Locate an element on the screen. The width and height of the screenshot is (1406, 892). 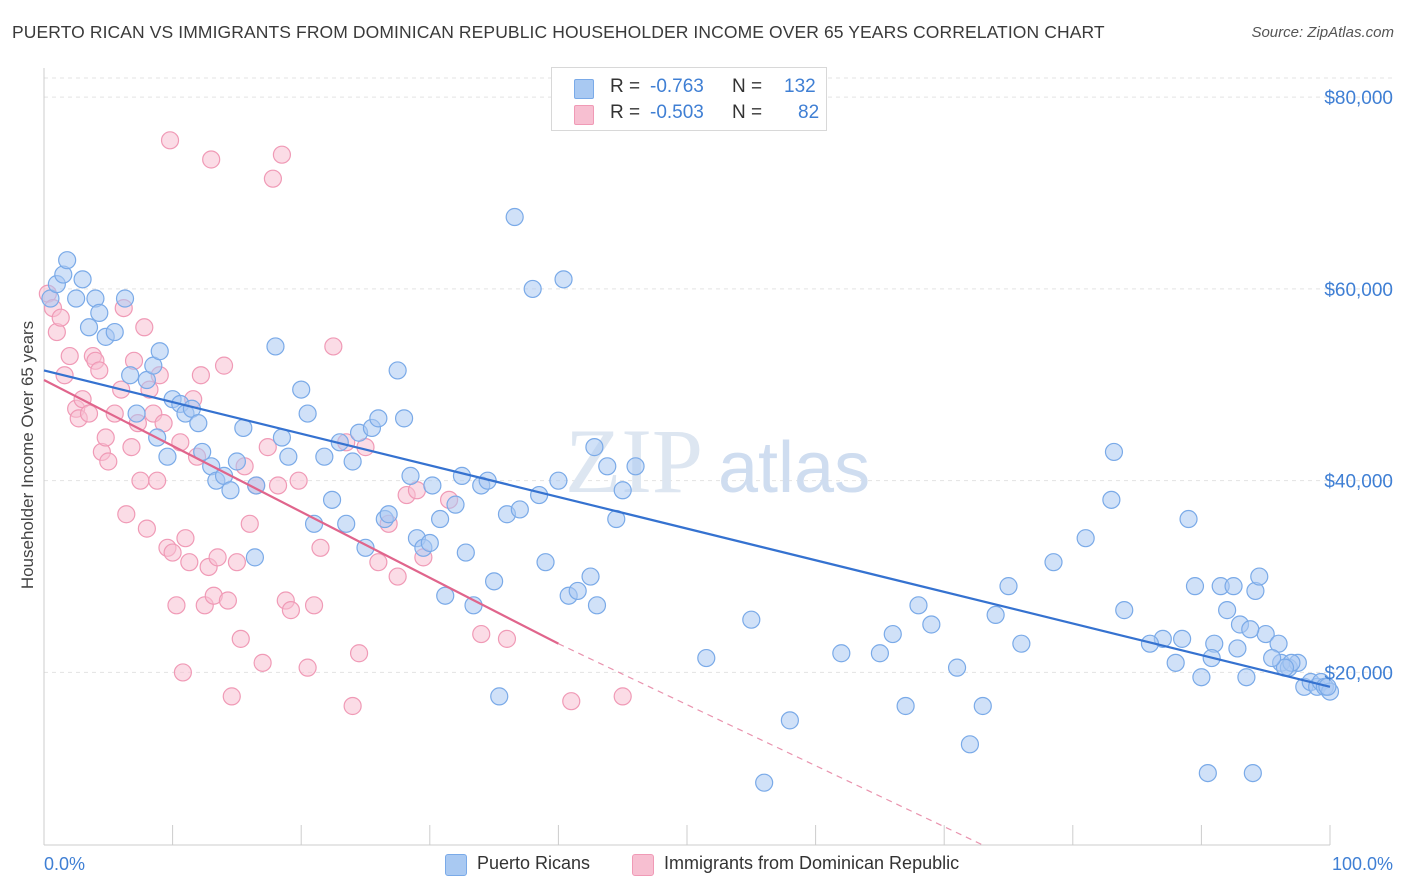
x-tick-label: 0.0% is located at coordinates (64, 864).